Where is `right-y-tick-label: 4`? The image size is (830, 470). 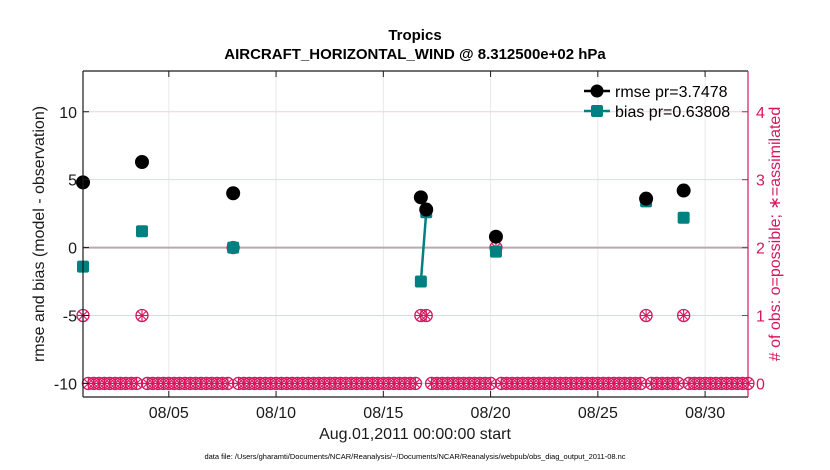 right-y-tick-label: 4 is located at coordinates (760, 113).